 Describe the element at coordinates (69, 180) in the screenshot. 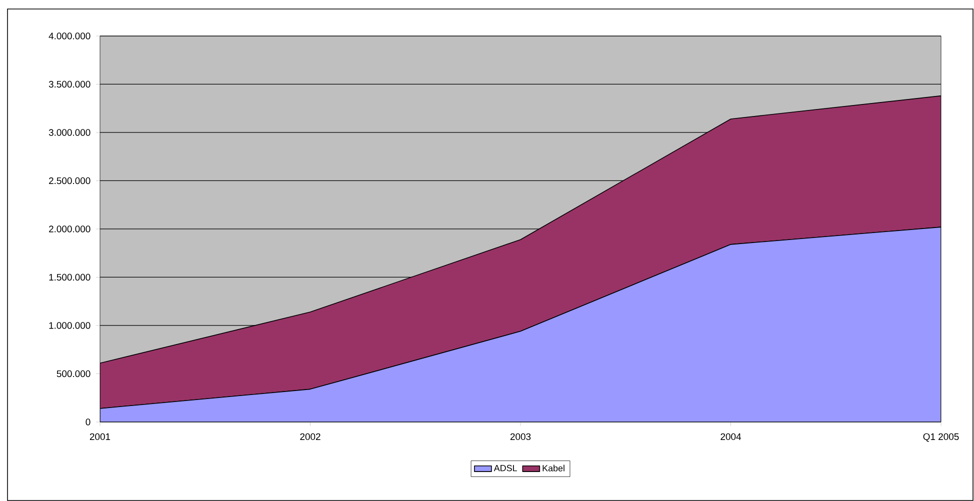

I see `y-tick-label: 2.500.000` at that location.